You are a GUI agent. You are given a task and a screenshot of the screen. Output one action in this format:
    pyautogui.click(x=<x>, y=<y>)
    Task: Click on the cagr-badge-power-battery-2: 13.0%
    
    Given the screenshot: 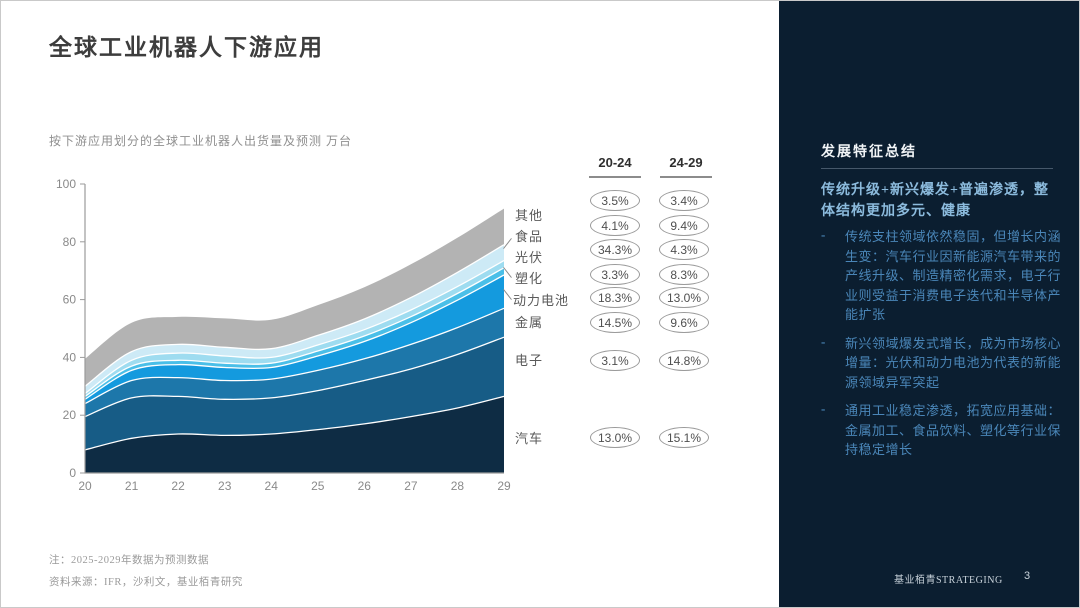 What is the action you would take?
    pyautogui.click(x=684, y=297)
    